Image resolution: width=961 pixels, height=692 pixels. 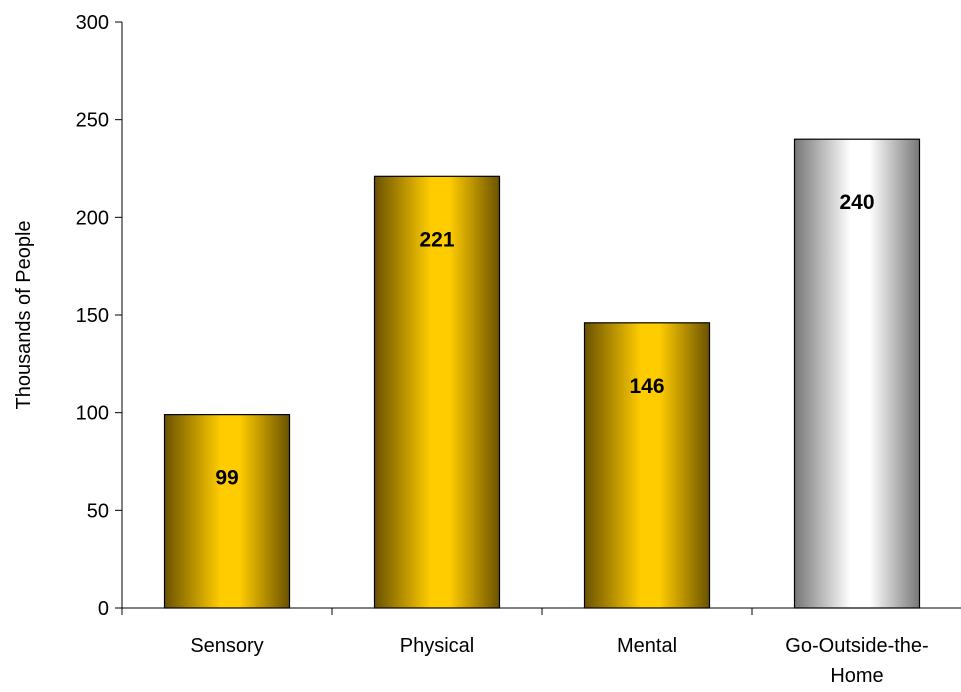 What do you see at coordinates (857, 373) in the screenshot?
I see `bar-go-outside-the-home` at bounding box center [857, 373].